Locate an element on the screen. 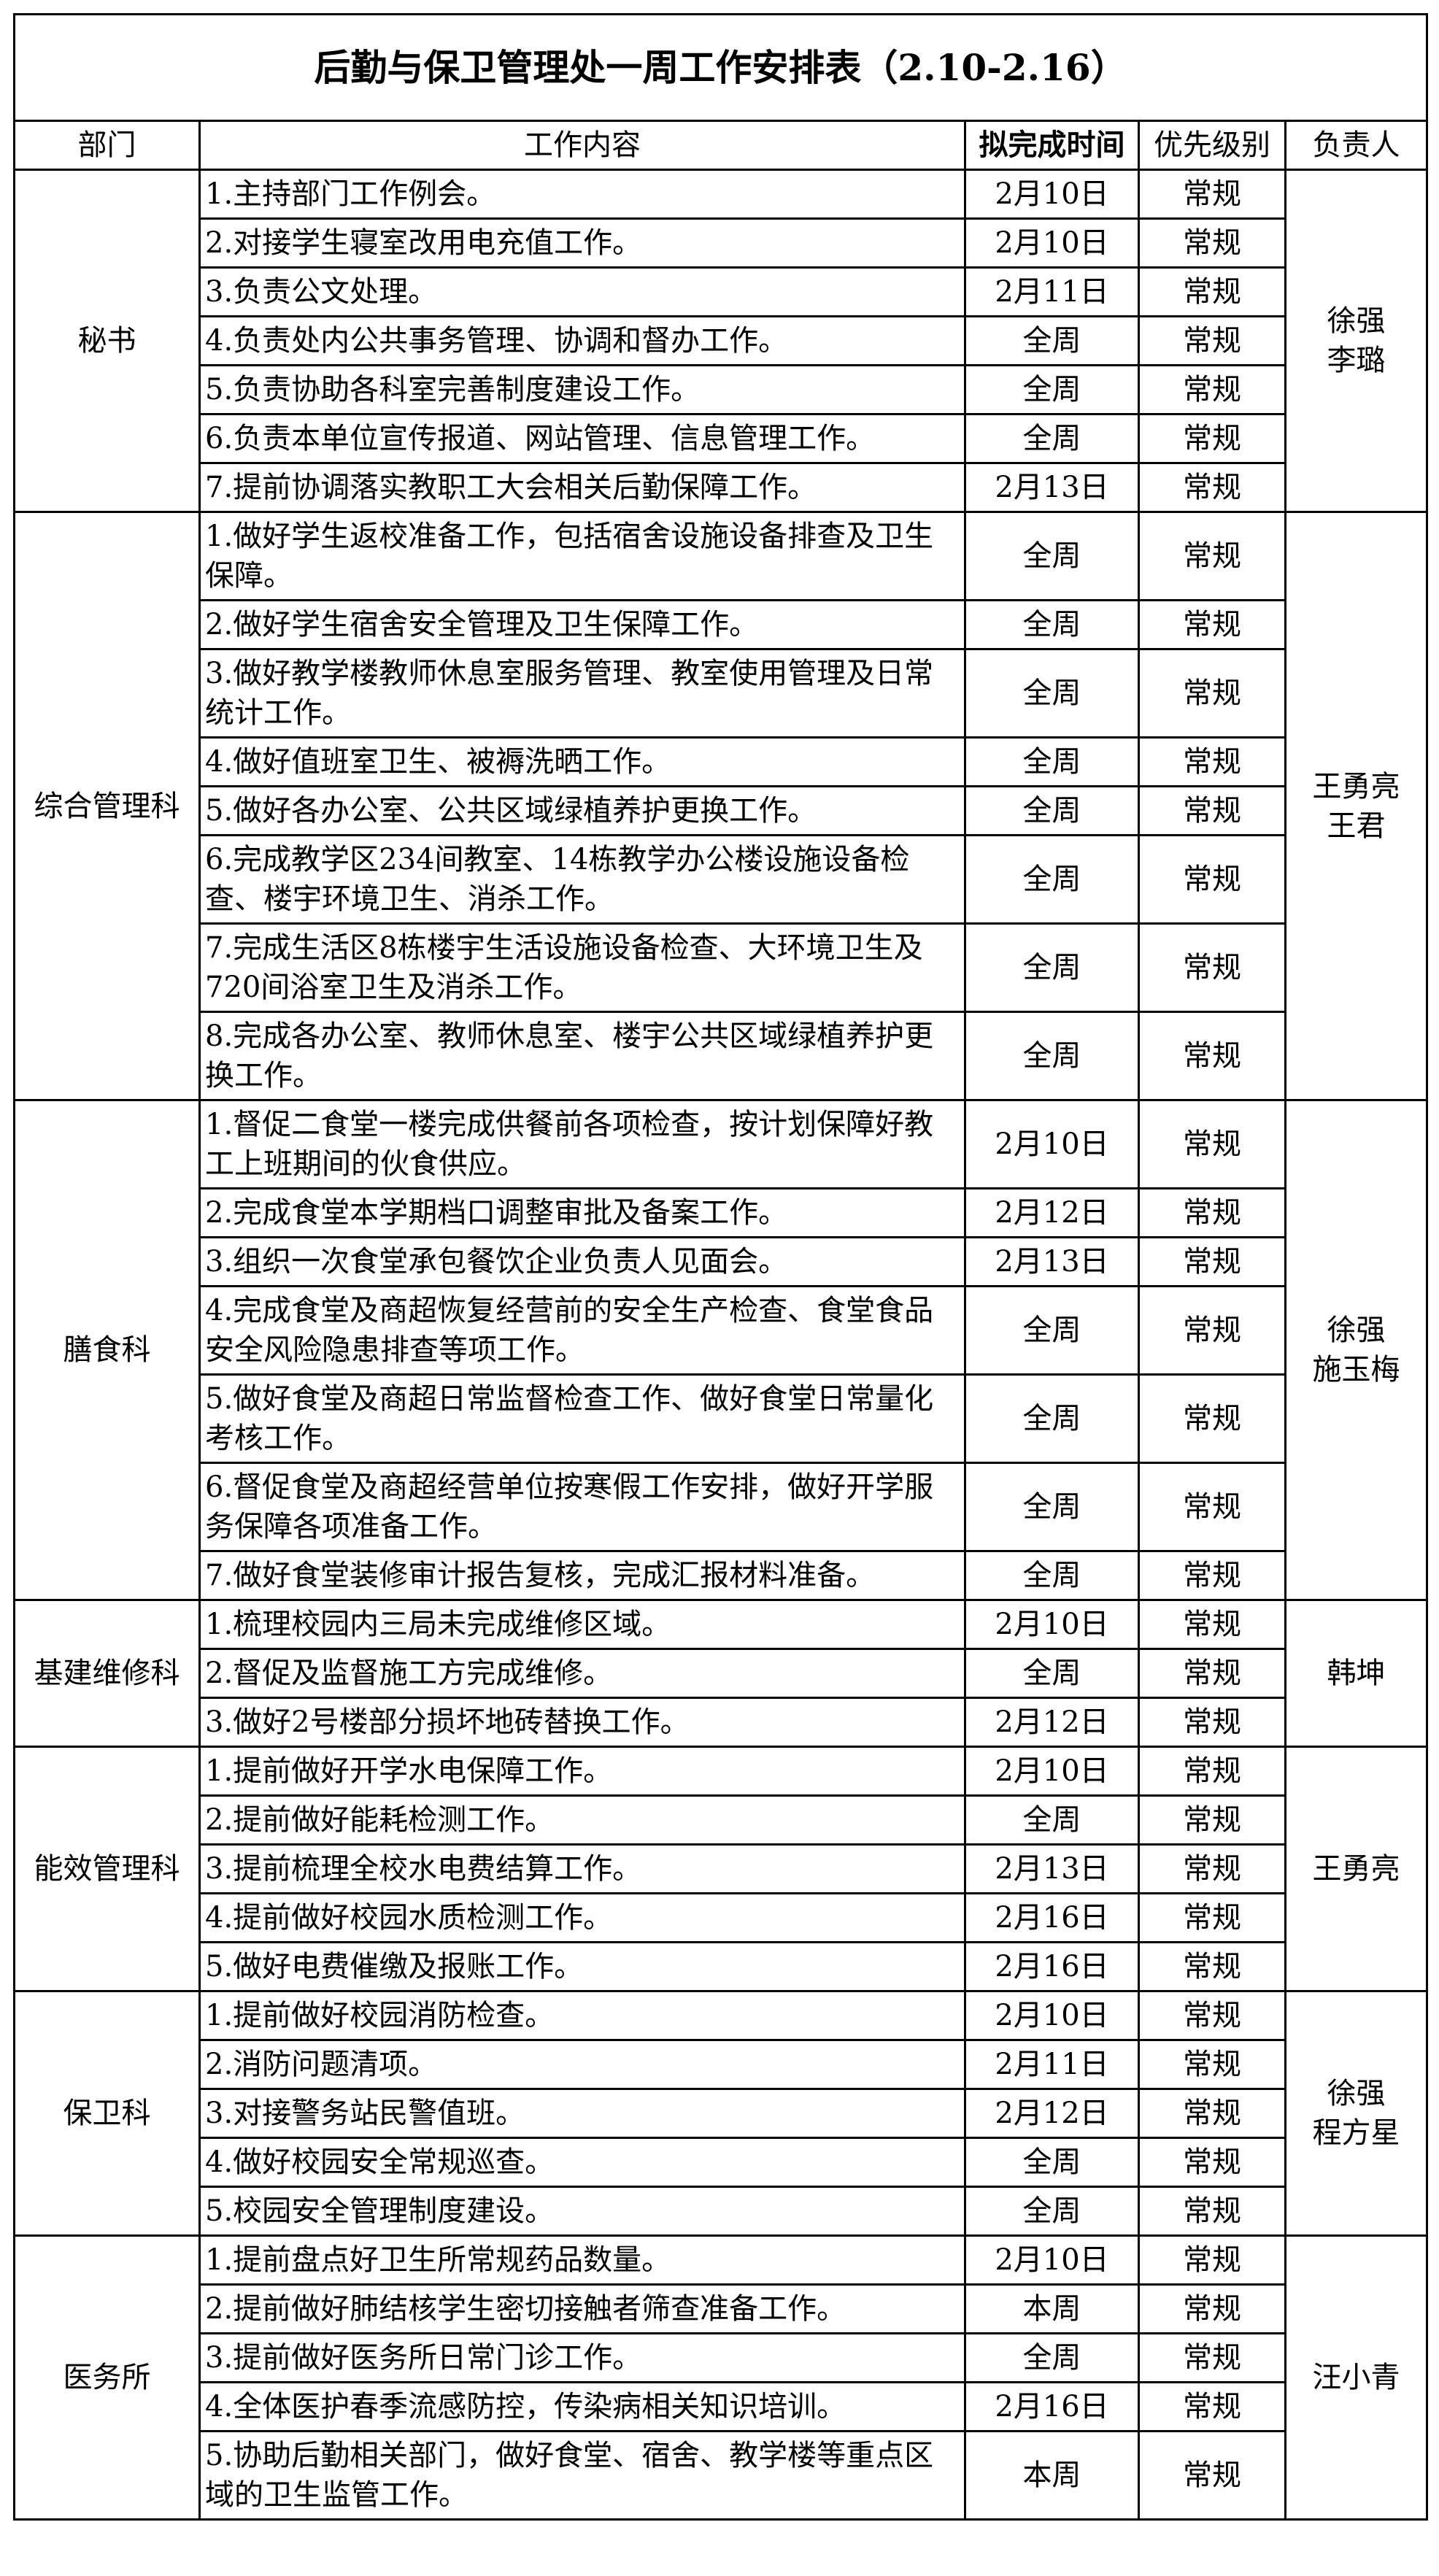 The height and width of the screenshot is (2576, 1439). task-cell: 5.负责协助各科室完善制度建设工作。 is located at coordinates (582, 389).